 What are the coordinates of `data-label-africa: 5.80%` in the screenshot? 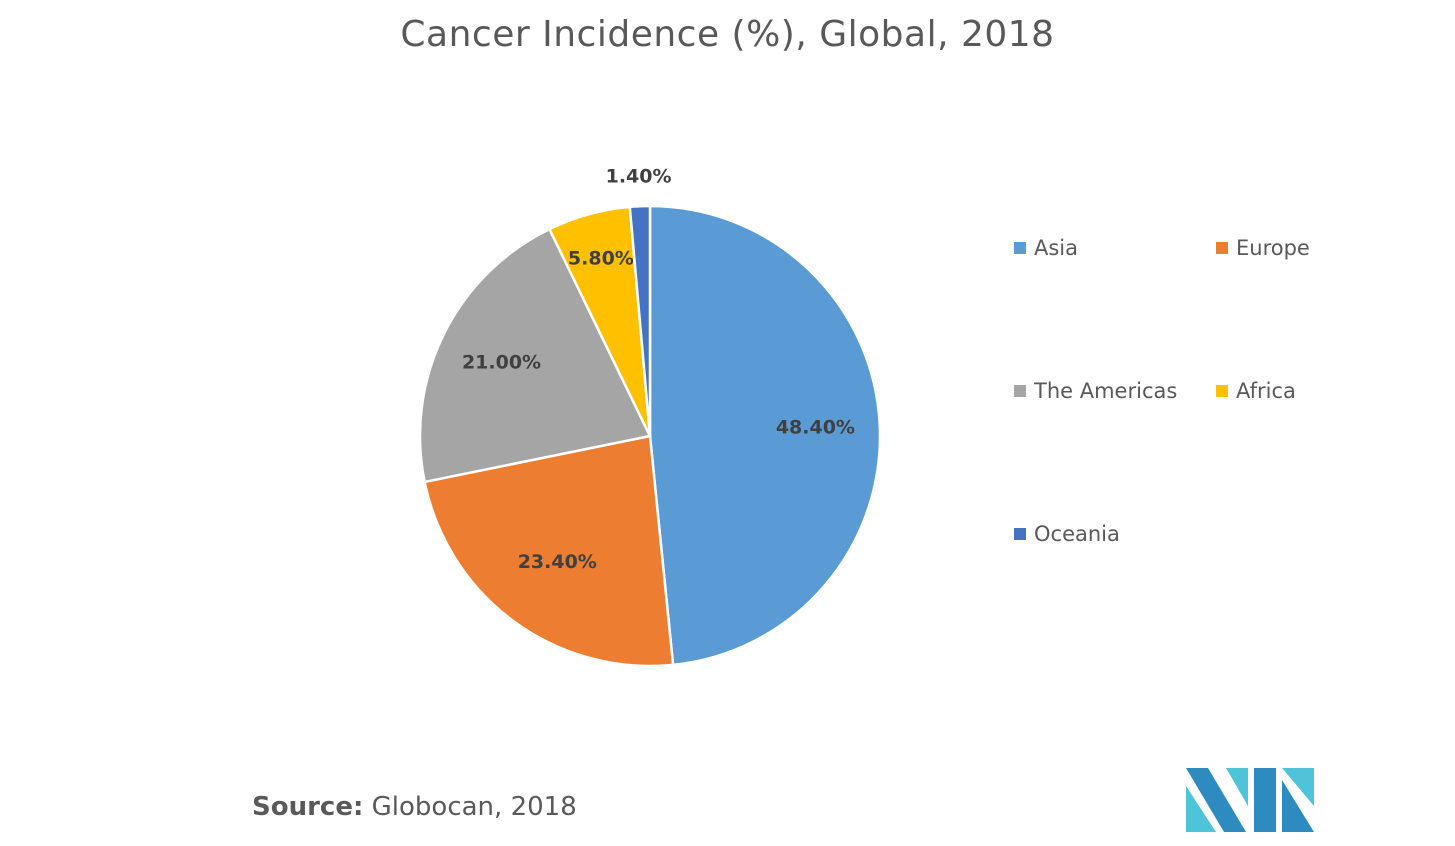 It's located at (601, 259).